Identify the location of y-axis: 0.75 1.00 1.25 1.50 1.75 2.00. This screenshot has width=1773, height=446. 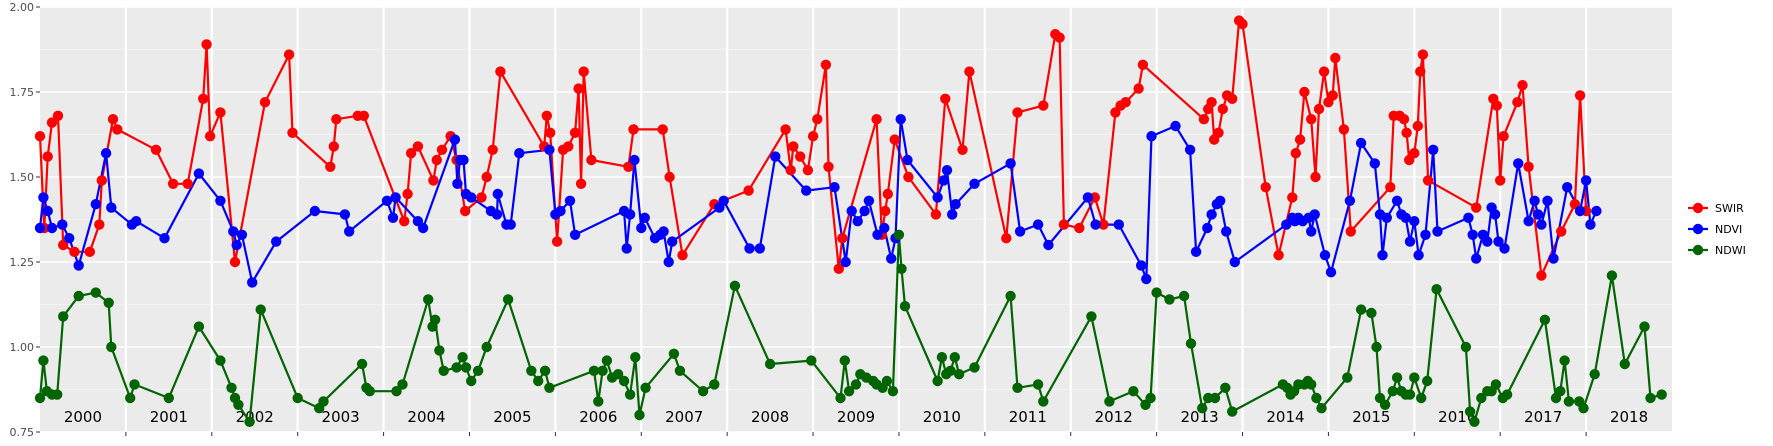
(25, 220).